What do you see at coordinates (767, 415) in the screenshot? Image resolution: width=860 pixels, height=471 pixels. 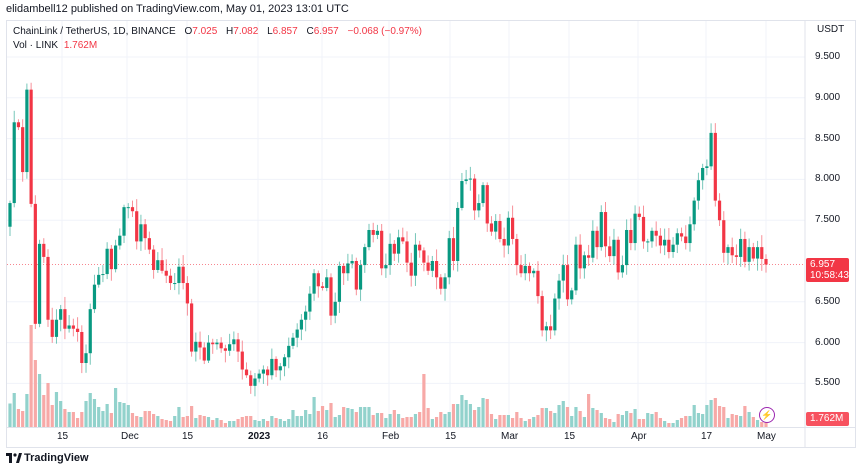 I see `lightning-icon: ⚡` at bounding box center [767, 415].